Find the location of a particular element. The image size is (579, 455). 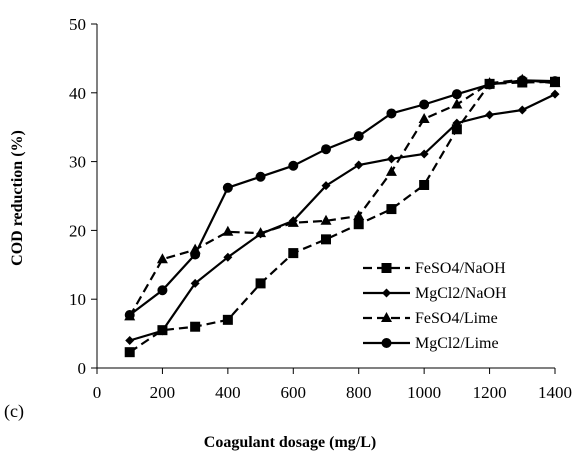

x-tick-label: 1400 is located at coordinates (555, 392).